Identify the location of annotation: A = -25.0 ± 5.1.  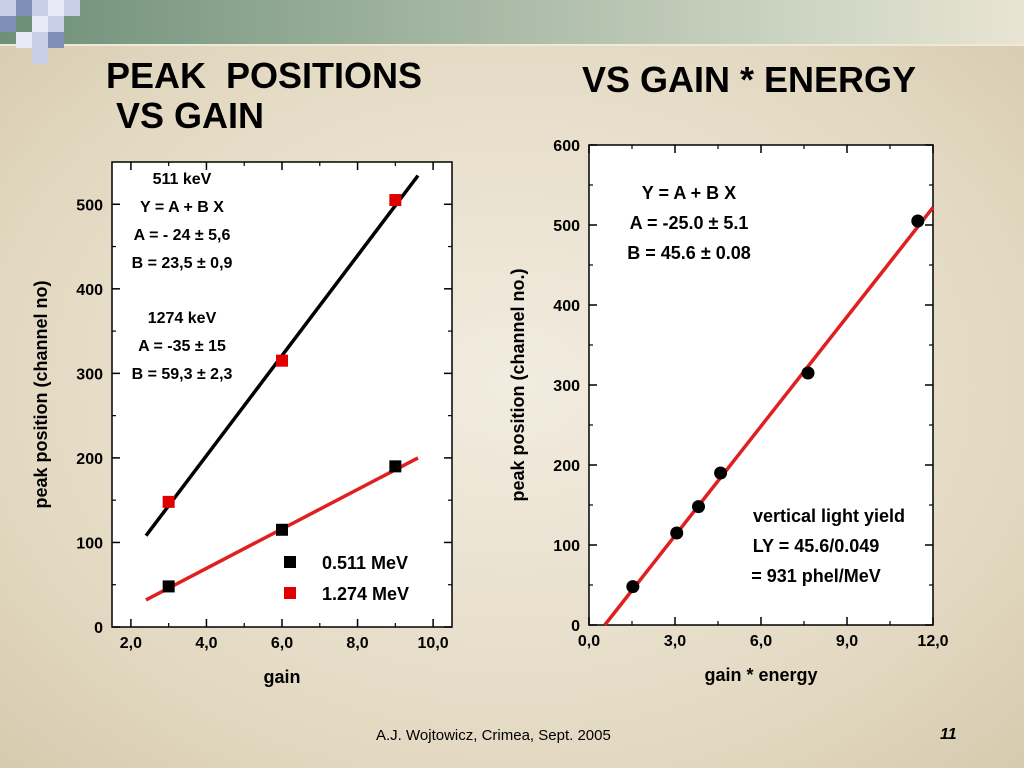
(689, 223).